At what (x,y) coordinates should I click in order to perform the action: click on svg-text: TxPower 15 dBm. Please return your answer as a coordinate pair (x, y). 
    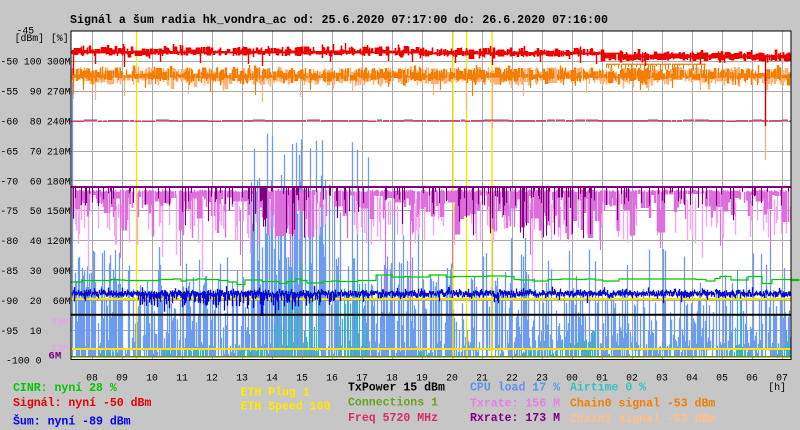
    Looking at the image, I should click on (396, 388).